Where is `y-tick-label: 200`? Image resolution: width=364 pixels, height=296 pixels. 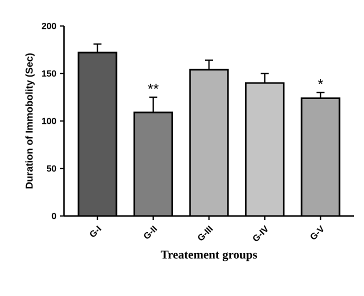
y-tick-label: 200 is located at coordinates (49, 26).